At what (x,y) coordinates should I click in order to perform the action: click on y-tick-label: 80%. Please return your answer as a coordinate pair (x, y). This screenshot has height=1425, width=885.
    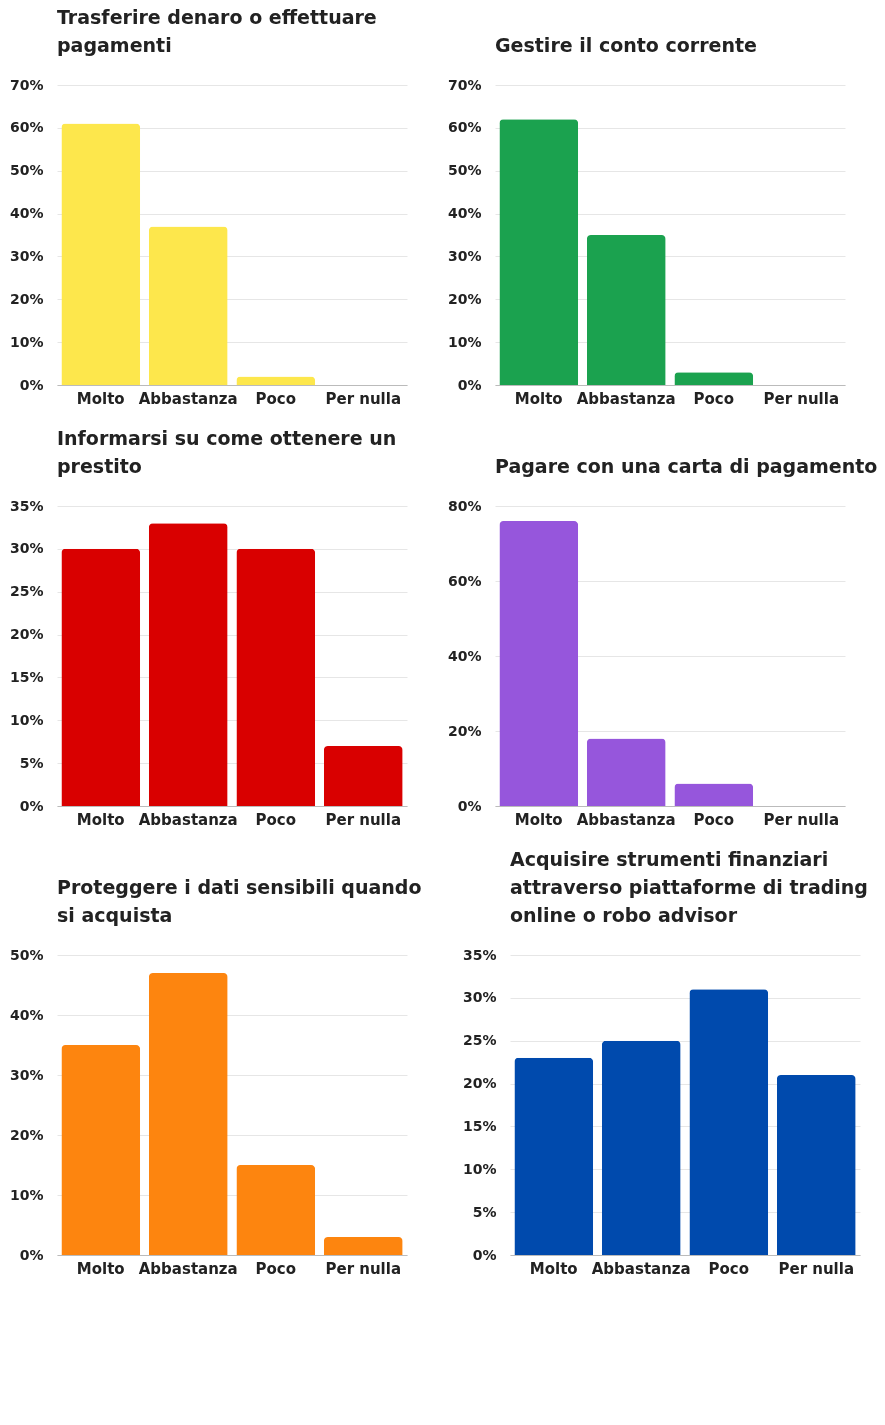
    Looking at the image, I should click on (464, 505).